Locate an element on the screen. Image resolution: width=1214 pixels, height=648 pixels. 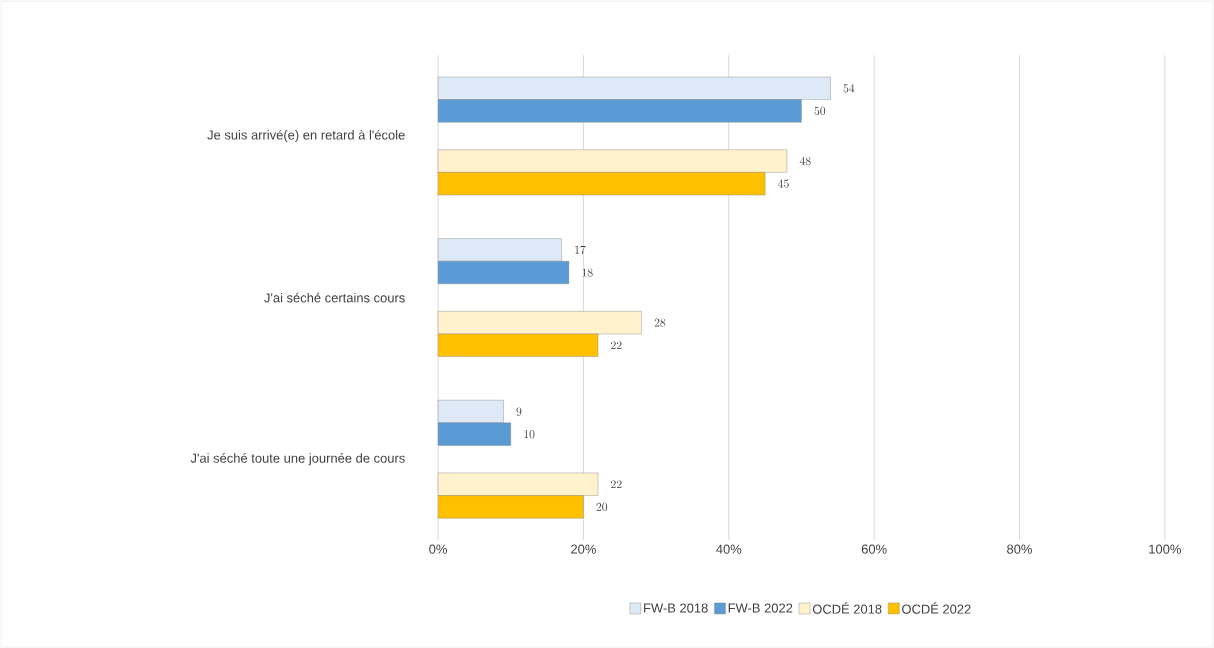
legend-label: OCDÉ 2022 is located at coordinates (936, 608).